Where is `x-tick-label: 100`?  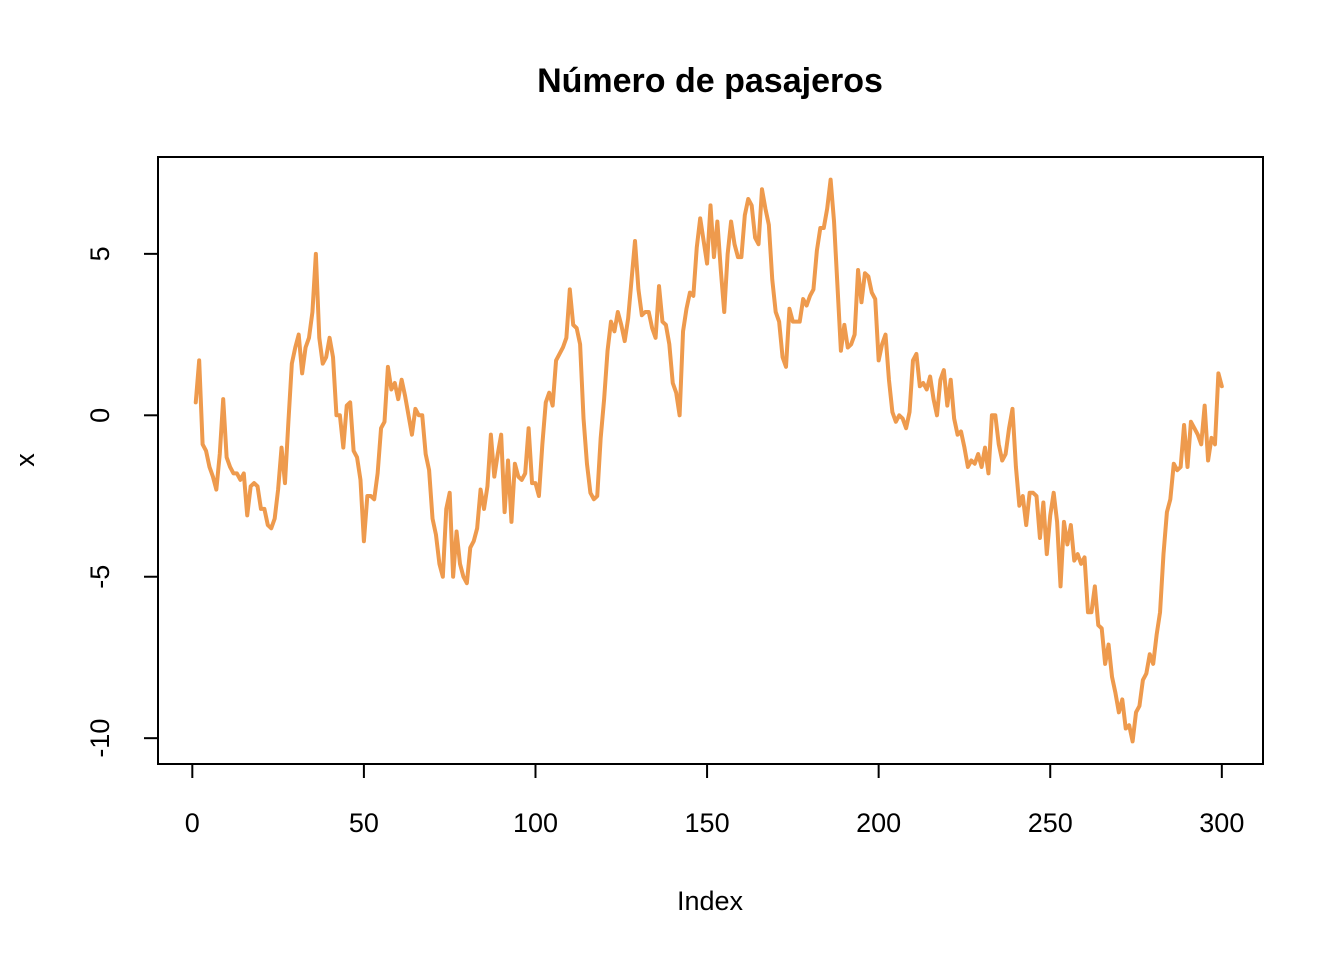
x-tick-label: 100 is located at coordinates (535, 823).